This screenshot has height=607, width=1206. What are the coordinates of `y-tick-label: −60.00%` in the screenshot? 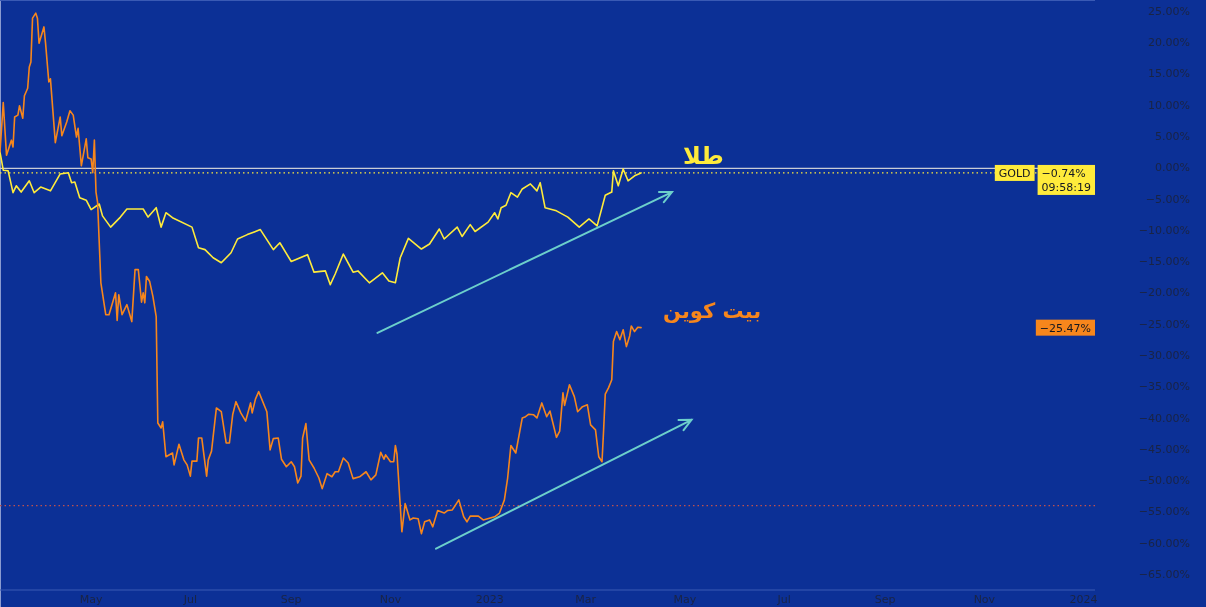 It's located at (1164, 543).